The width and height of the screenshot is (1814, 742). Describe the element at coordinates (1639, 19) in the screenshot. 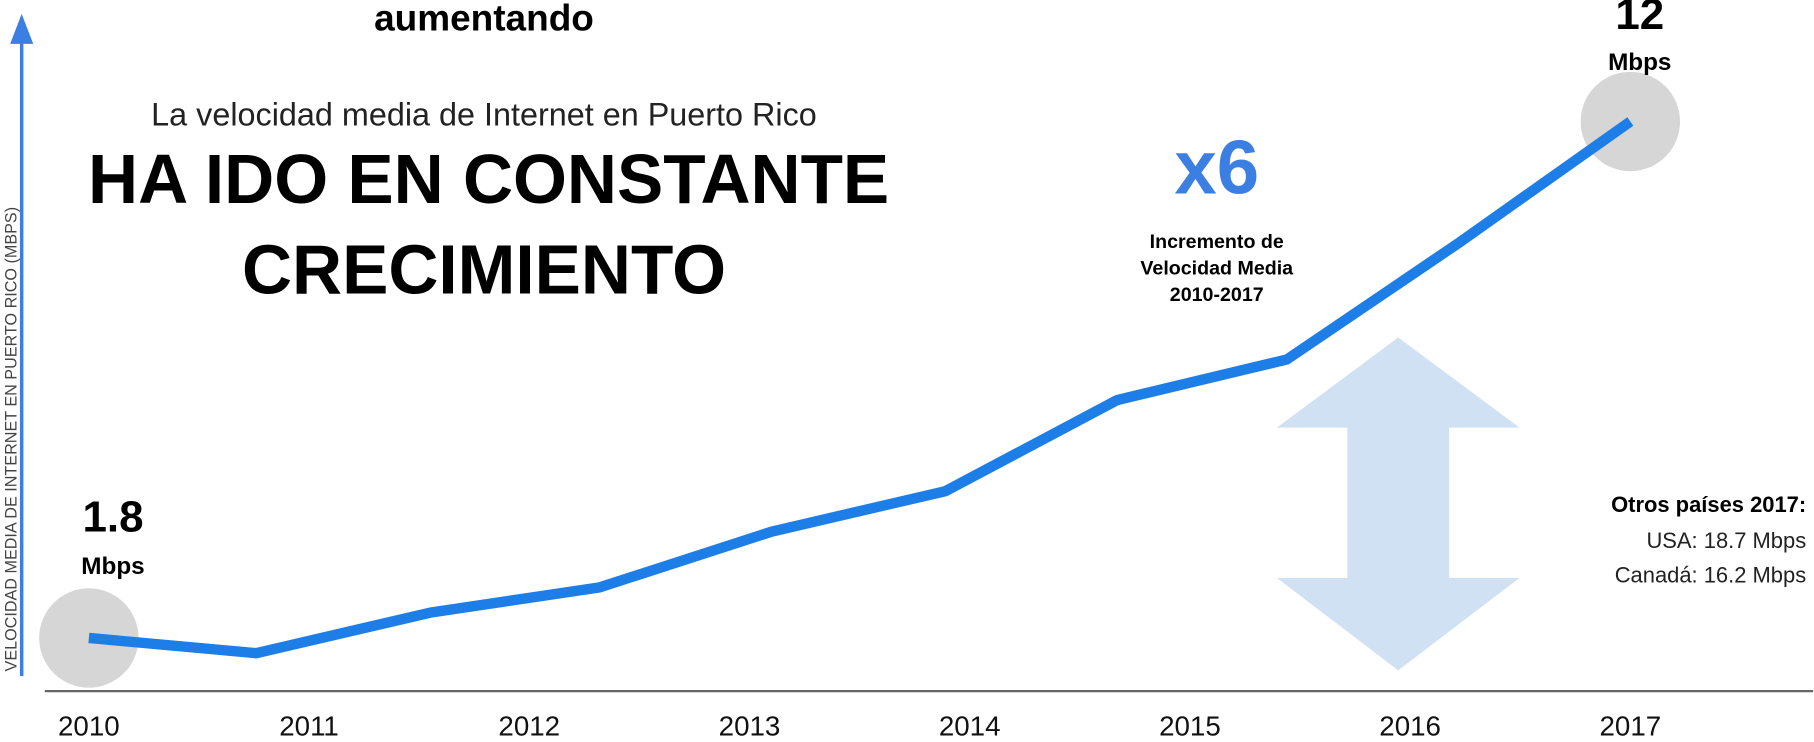

I see `data-label: 12` at that location.